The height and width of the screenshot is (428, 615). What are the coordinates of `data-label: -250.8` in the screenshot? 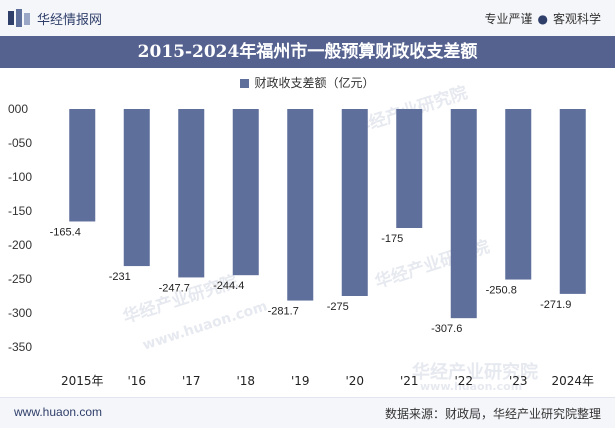 It's located at (501, 291).